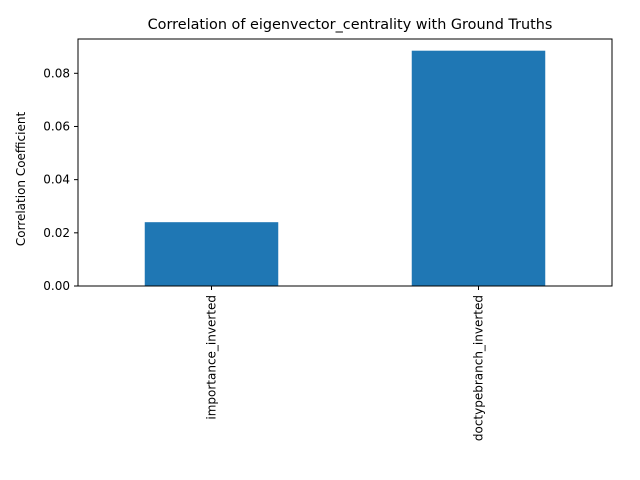 This screenshot has width=640, height=480. I want to click on bar-doctypebranch_inverted, so click(478, 168).